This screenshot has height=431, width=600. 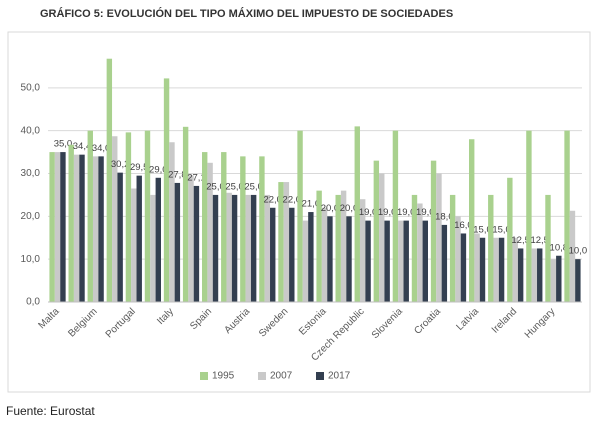 I want to click on x-tick-label: Croatia, so click(x=427, y=321).